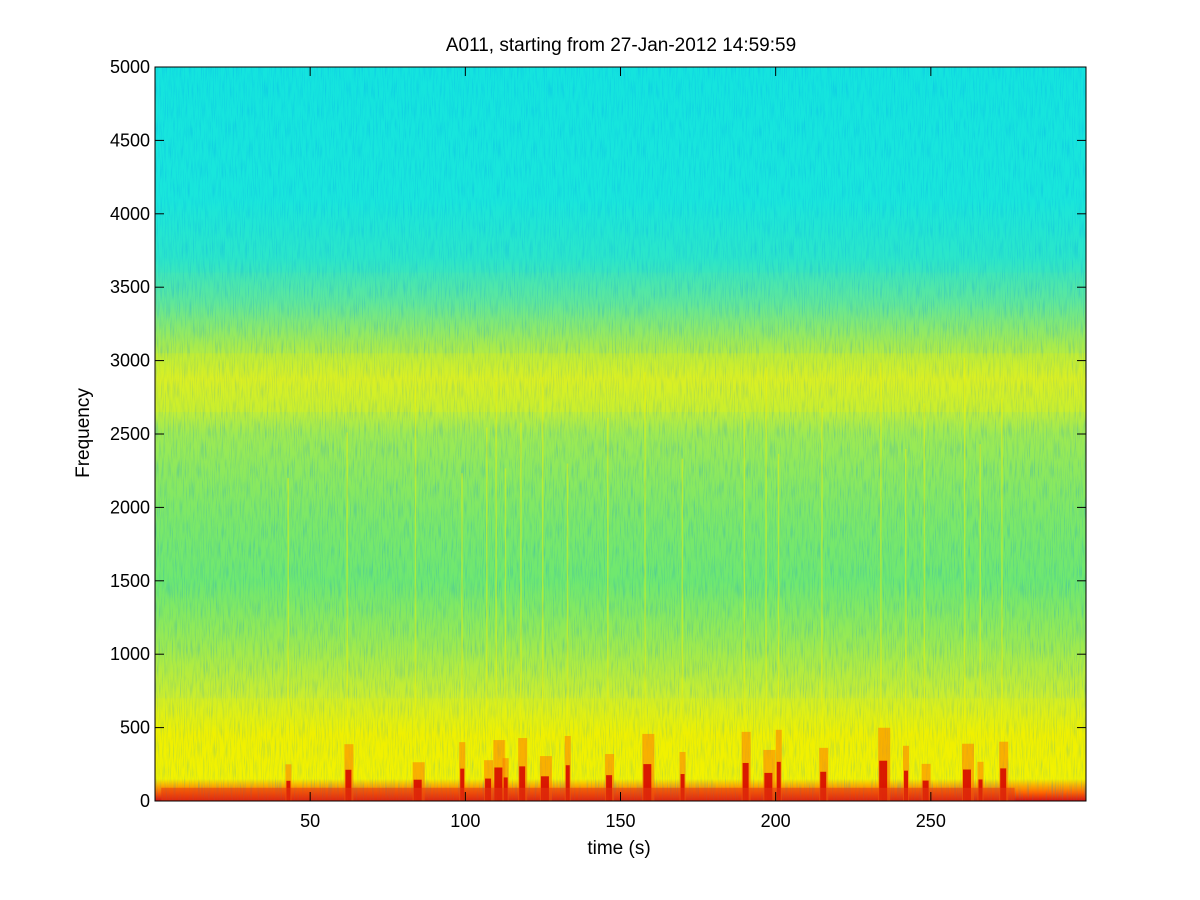 Image resolution: width=1200 pixels, height=900 pixels. I want to click on x-tick-label: 100, so click(465, 821).